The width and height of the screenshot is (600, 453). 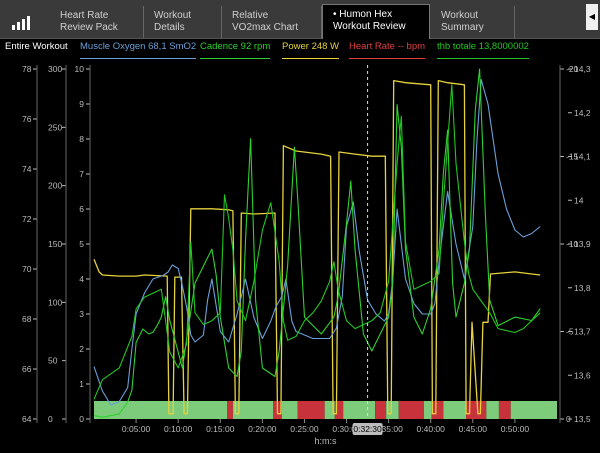 What do you see at coordinates (579, 200) in the screenshot?
I see `thb-axis-label: 14` at bounding box center [579, 200].